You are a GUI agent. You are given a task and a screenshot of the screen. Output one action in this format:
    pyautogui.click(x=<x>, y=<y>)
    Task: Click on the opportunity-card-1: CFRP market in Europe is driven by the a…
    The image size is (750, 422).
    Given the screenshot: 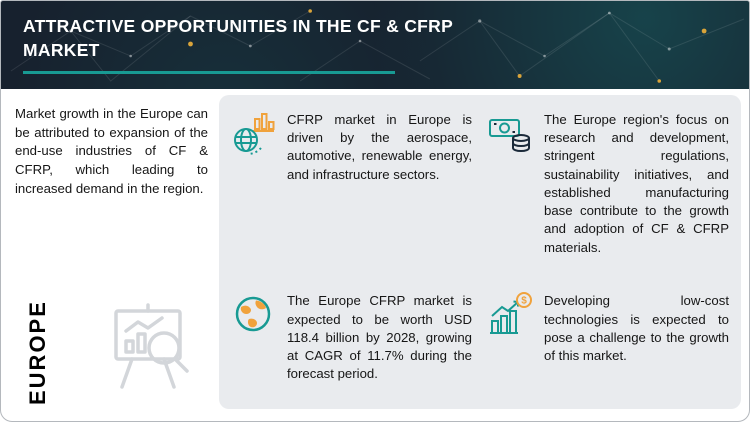 What is the action you would take?
    pyautogui.click(x=351, y=147)
    